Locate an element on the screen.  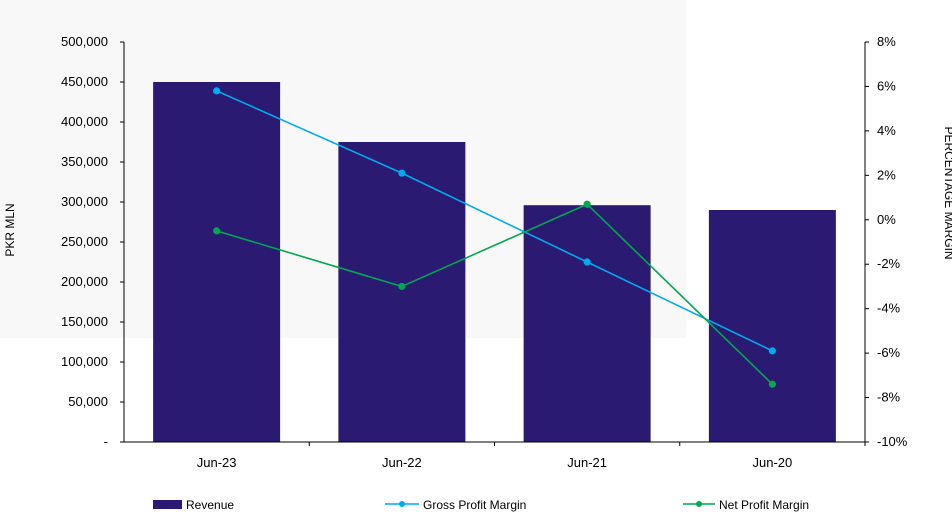
x-axis-tick-label: Jun-22 is located at coordinates (402, 462).